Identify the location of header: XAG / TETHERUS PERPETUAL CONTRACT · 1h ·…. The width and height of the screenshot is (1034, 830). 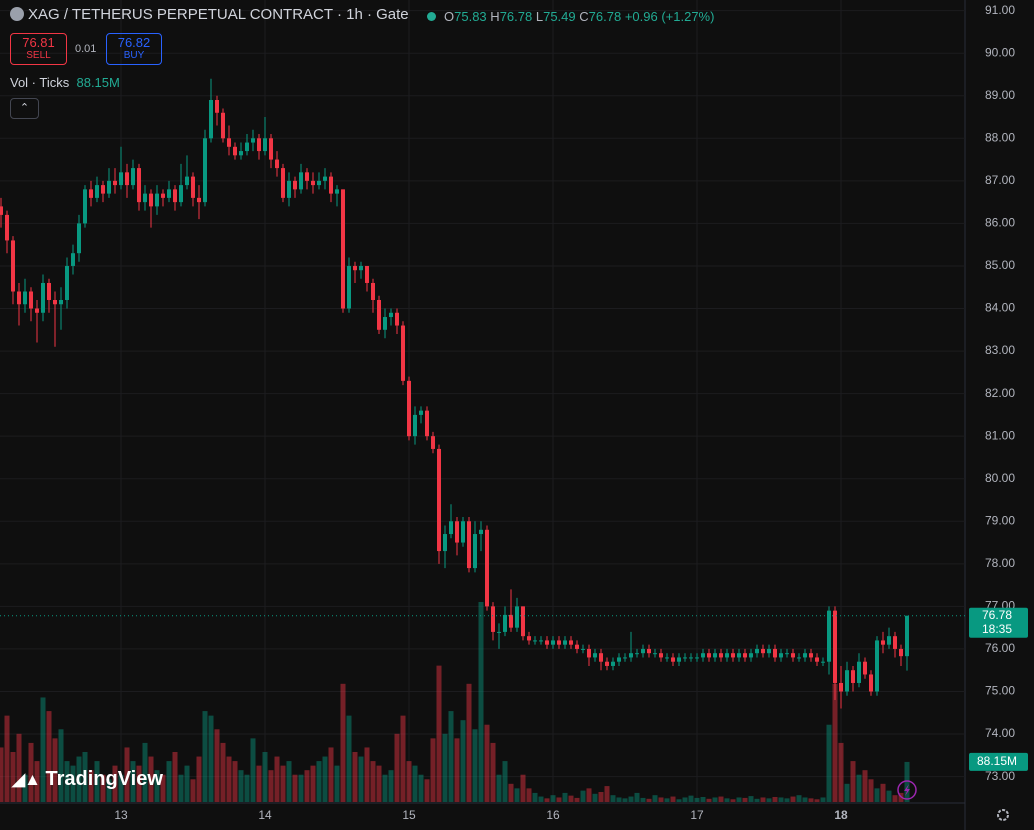
(209, 14).